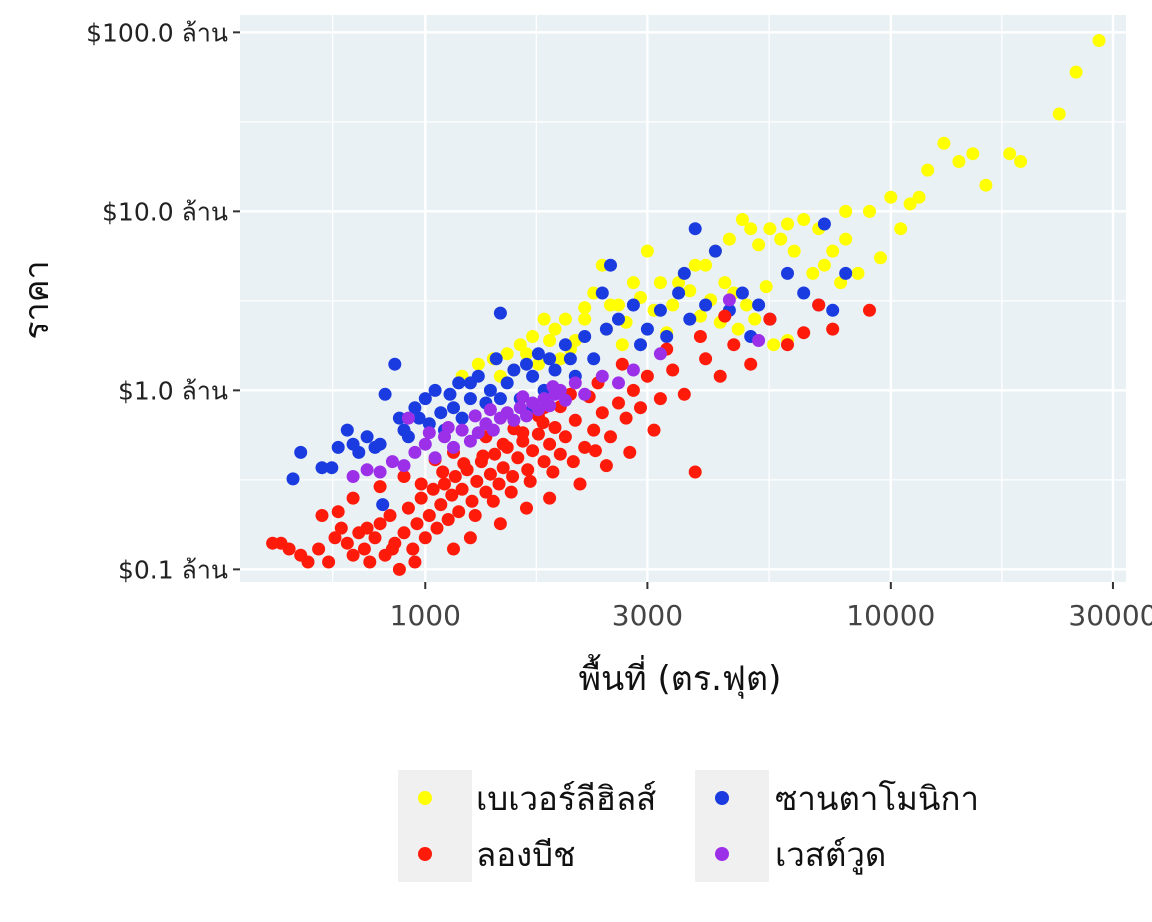 This screenshot has height=922, width=1152. I want to click on legend-label-long-beach: ลองบีช, so click(526, 854).